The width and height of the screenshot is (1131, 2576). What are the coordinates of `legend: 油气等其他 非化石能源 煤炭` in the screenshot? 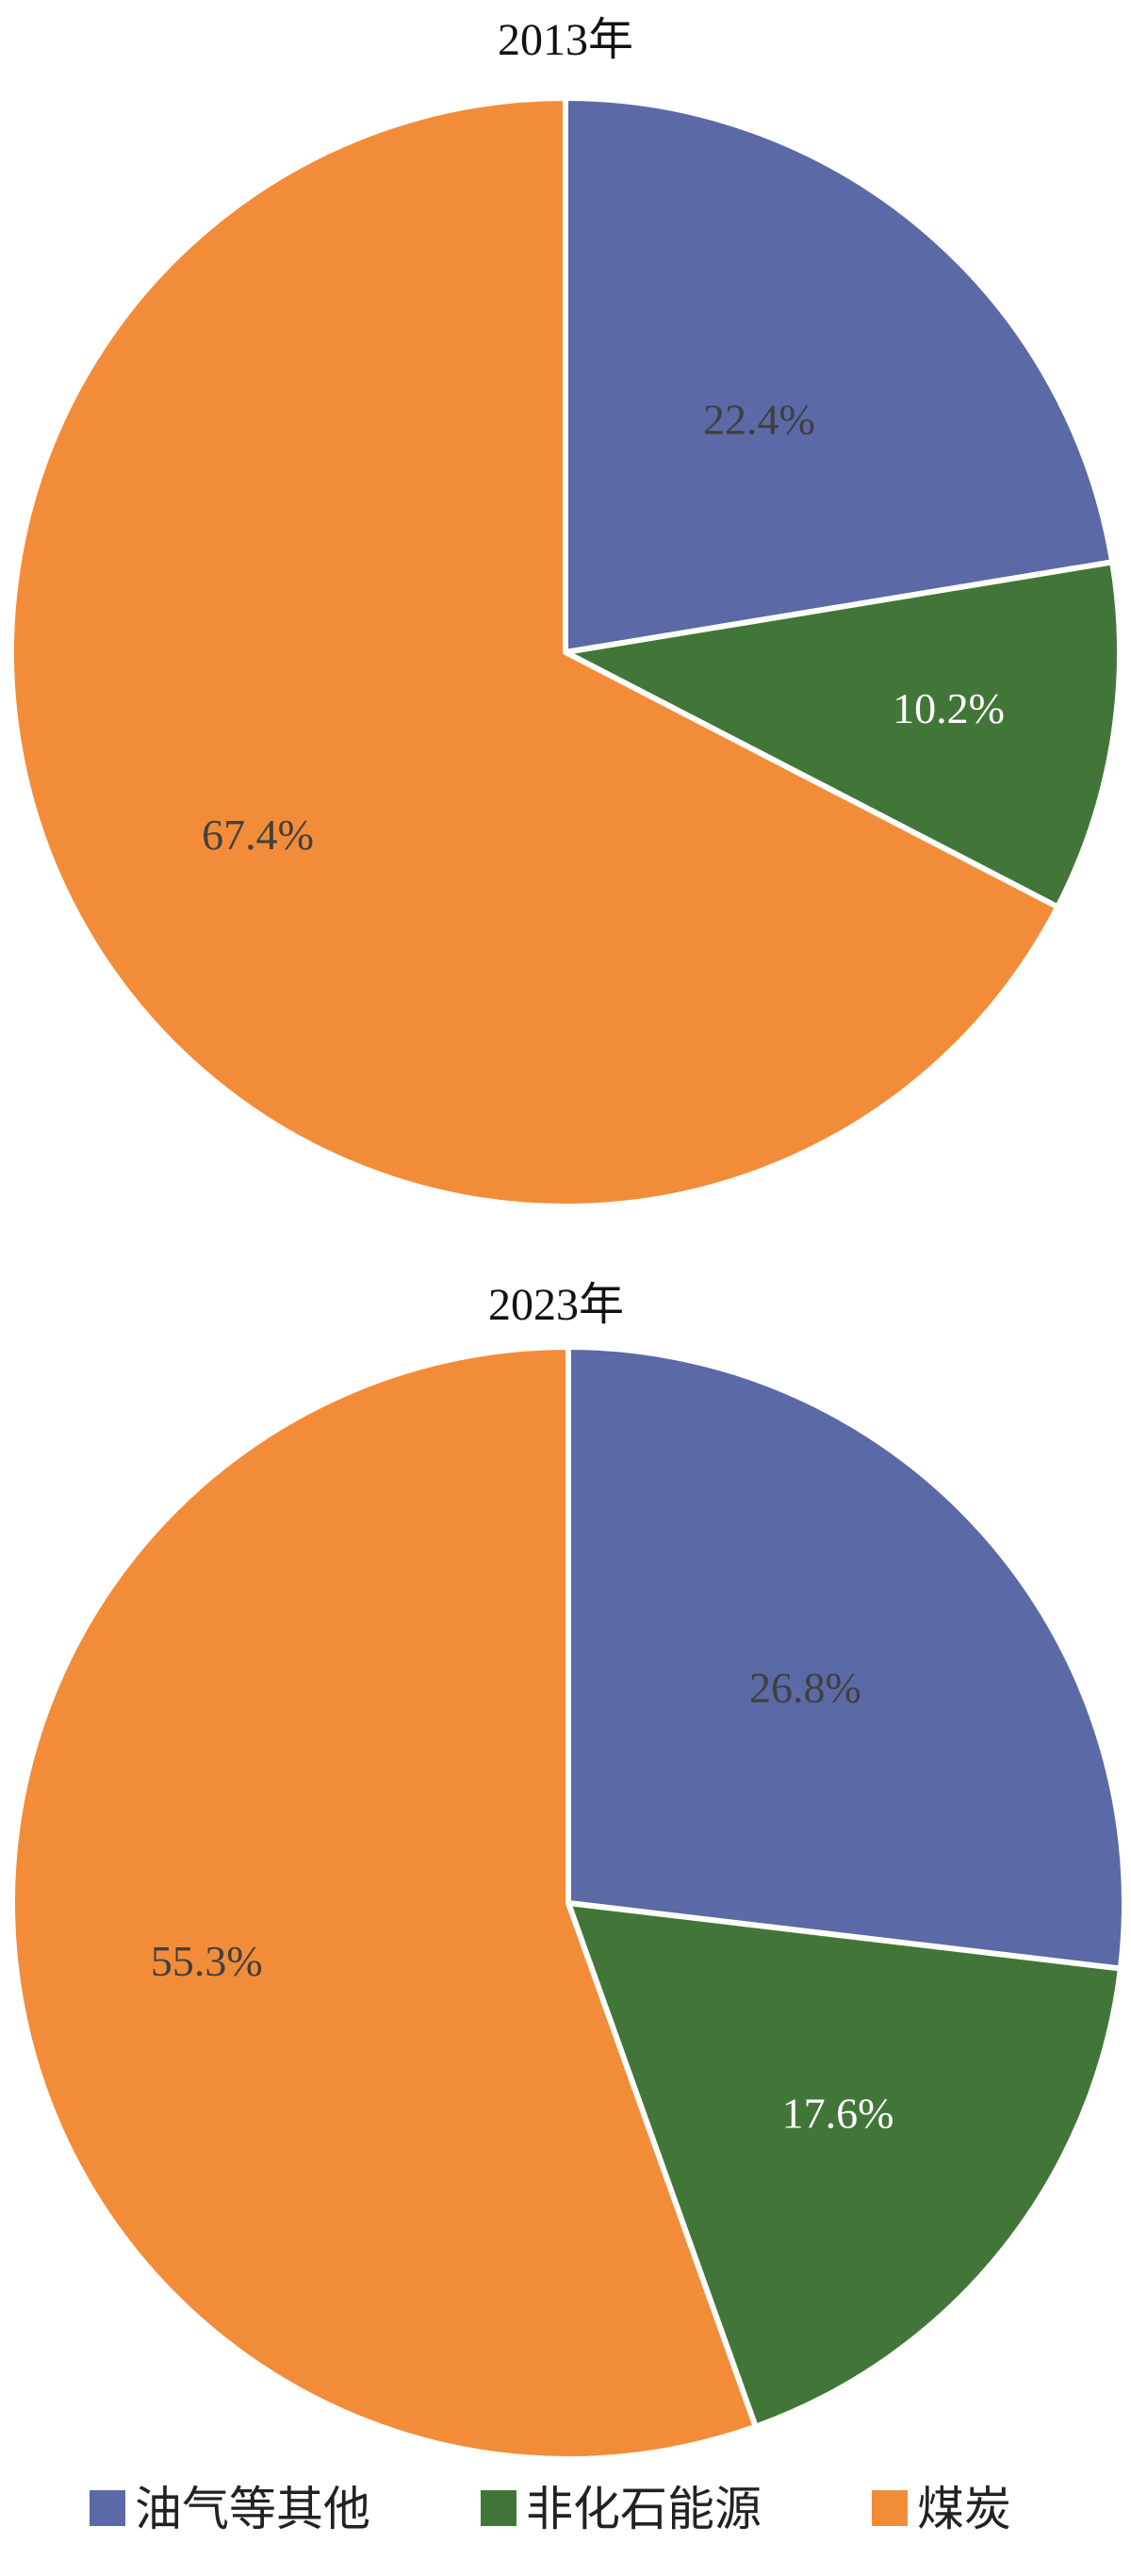 It's located at (550, 2509).